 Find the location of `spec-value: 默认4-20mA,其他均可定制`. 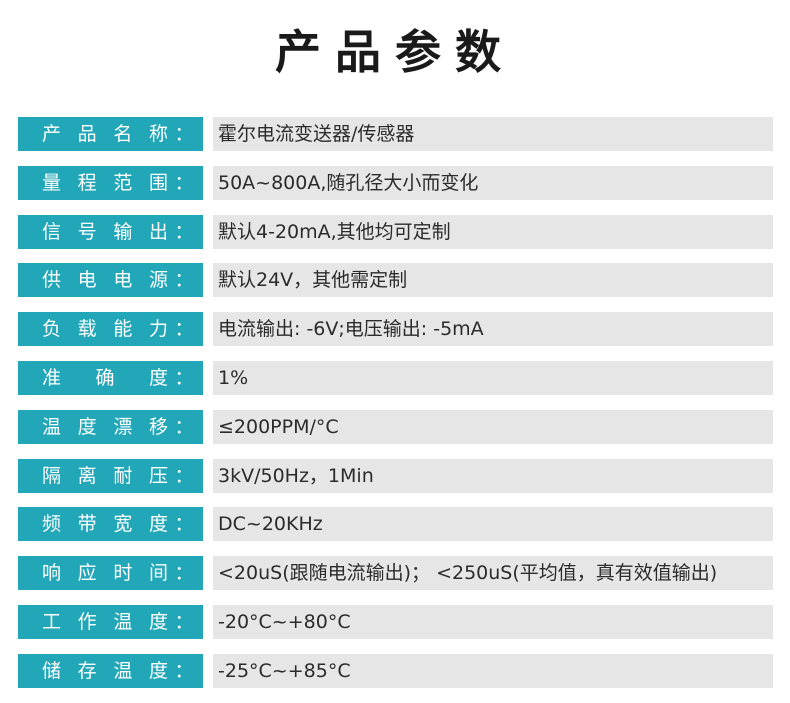

spec-value: 默认4-20mA,其他均可定制 is located at coordinates (493, 231).